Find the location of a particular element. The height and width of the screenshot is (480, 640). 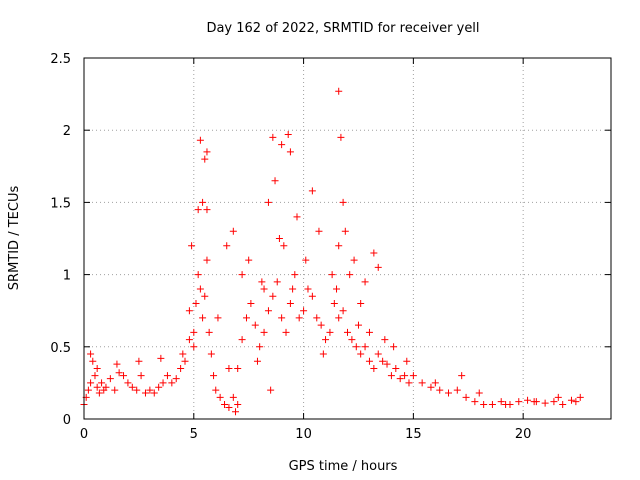

y-tick-label: 1 is located at coordinates (67, 276).